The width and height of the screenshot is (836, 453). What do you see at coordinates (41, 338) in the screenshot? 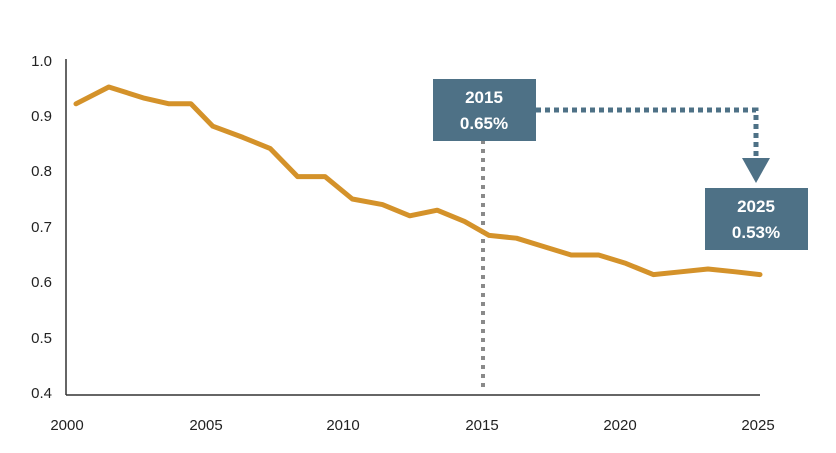
I see `y-tick-label: 0.5` at bounding box center [41, 338].